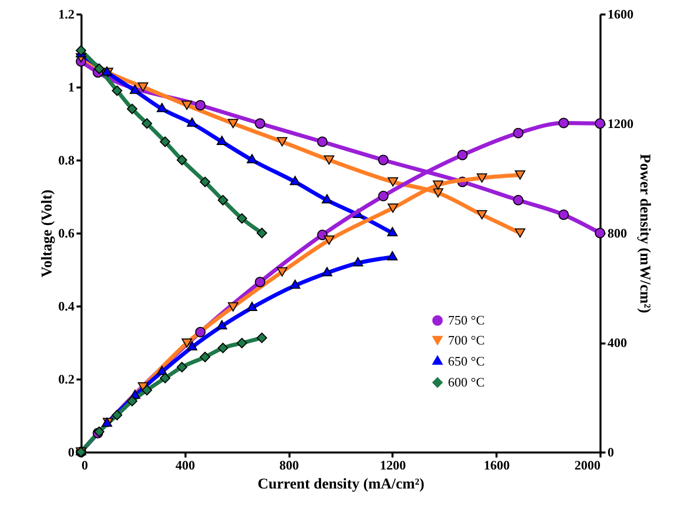 The width and height of the screenshot is (686, 531). What do you see at coordinates (85, 465) in the screenshot?
I see `x-tick-label: 0` at bounding box center [85, 465].